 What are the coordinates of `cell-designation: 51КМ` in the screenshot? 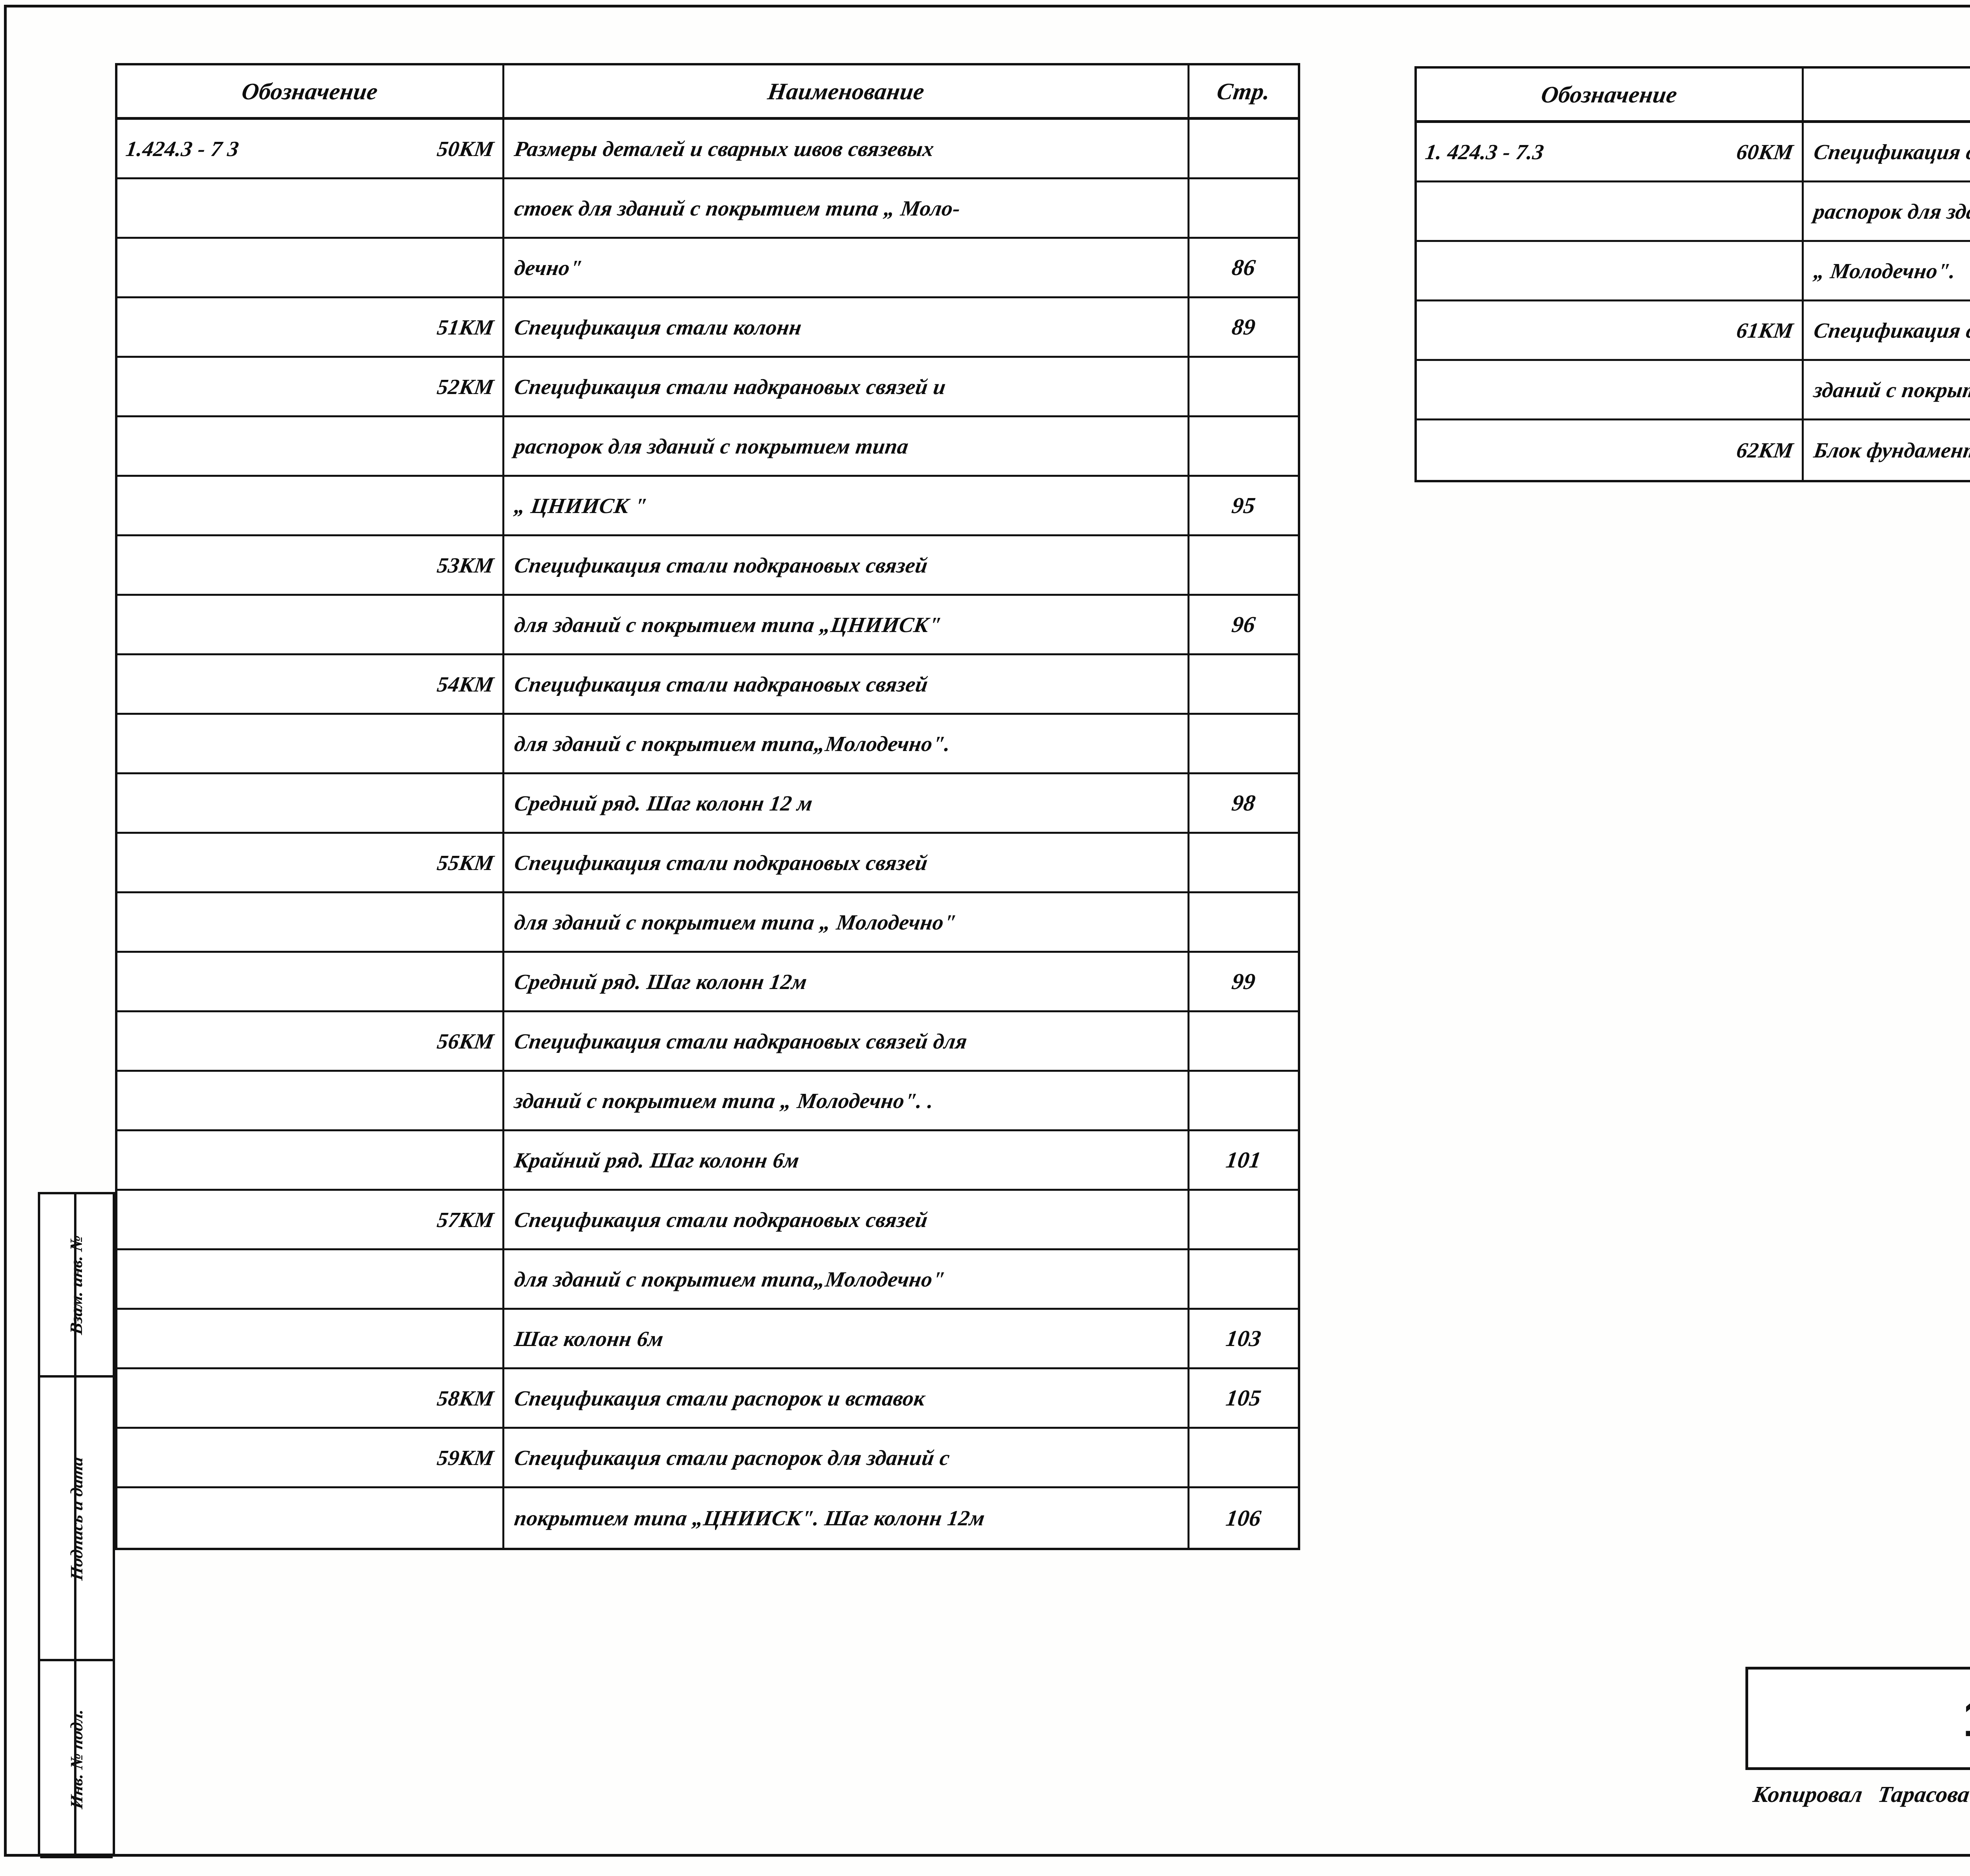 It's located at (311, 327).